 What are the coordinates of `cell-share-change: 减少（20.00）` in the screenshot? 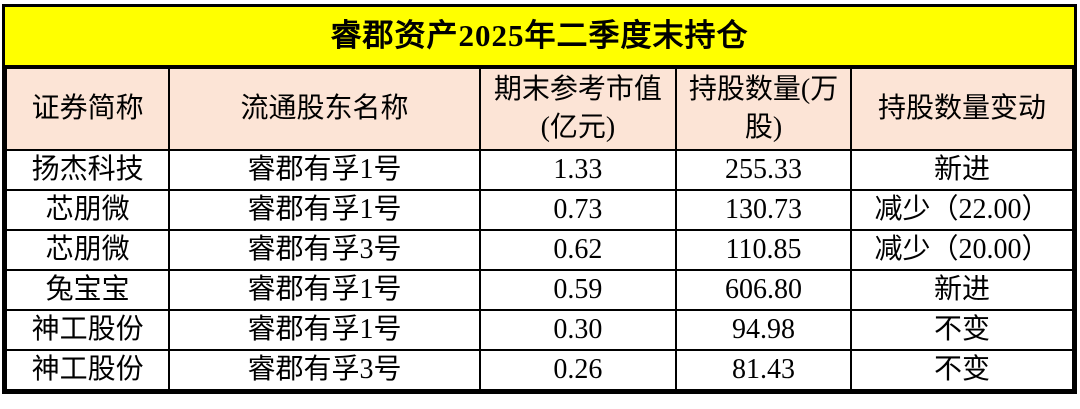 It's located at (962, 250).